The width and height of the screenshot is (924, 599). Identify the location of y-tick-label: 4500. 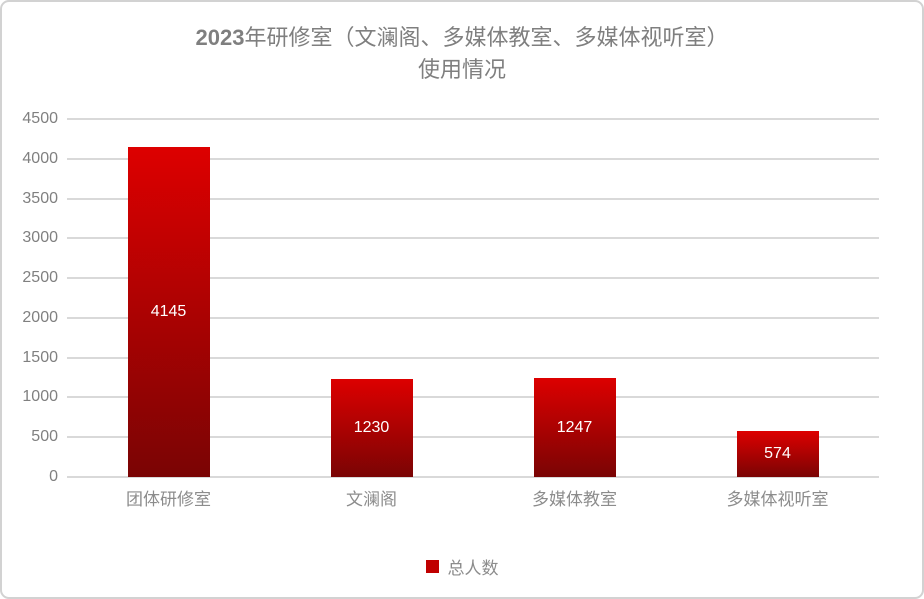
(40, 118).